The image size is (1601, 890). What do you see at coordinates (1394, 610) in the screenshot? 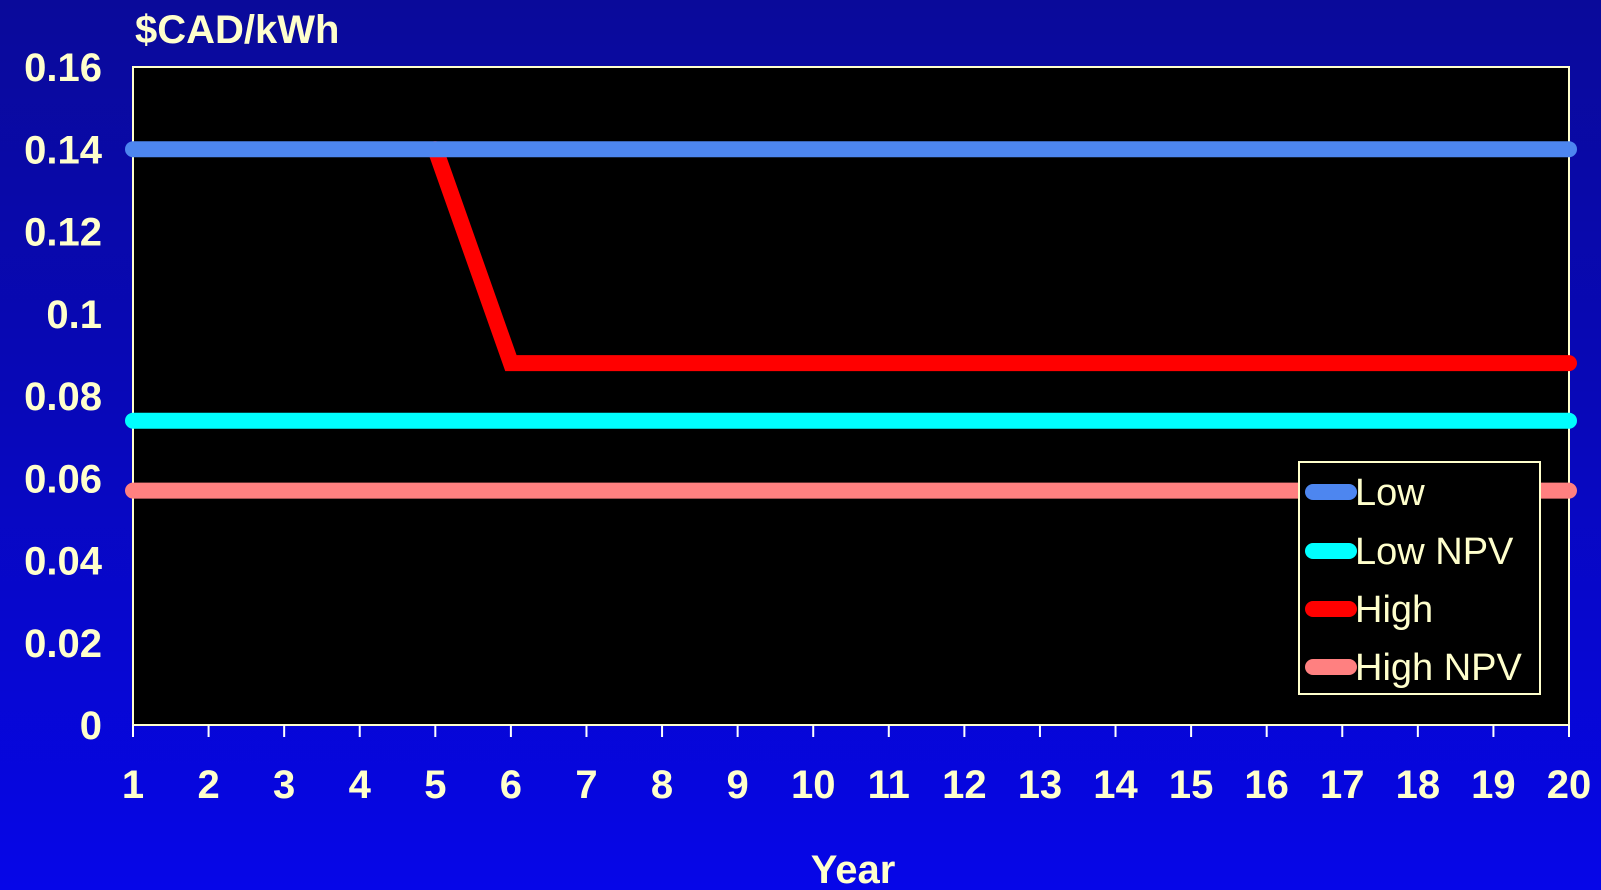
I see `legend-label: High` at bounding box center [1394, 610].